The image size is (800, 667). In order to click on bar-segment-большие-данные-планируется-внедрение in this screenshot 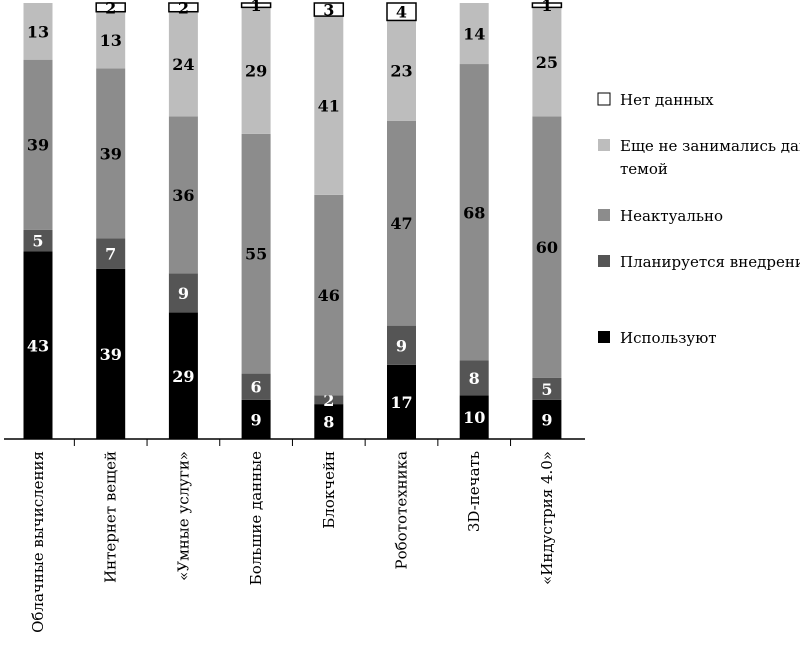, I will do `click(256, 386)`.